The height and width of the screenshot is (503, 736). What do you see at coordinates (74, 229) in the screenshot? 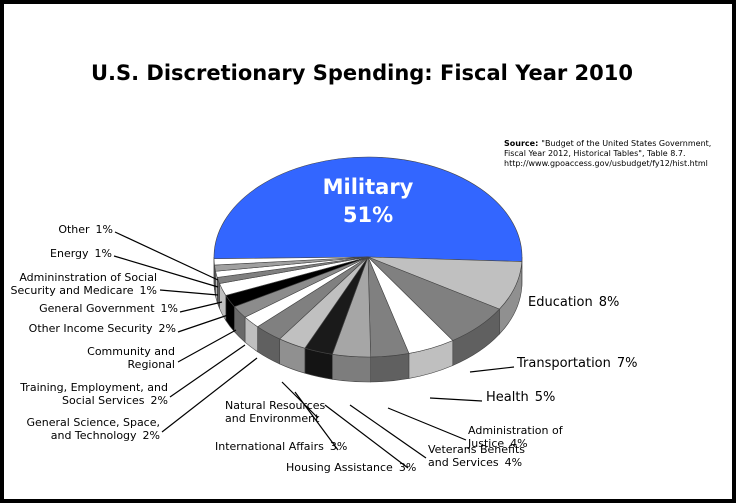
I see `slice-label: Other` at bounding box center [74, 229].